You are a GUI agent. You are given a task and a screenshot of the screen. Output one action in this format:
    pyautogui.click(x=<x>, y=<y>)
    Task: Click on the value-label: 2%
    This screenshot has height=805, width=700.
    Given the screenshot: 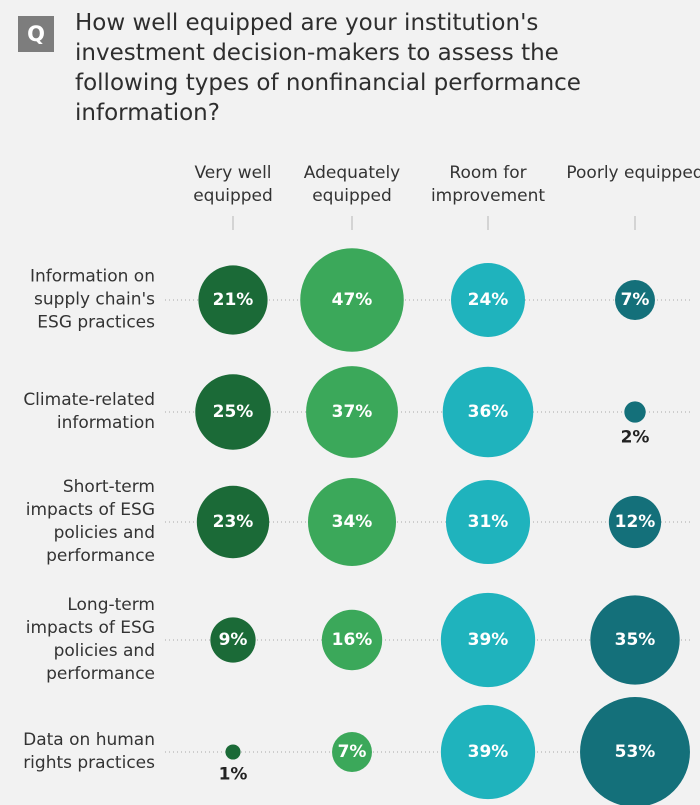 What is the action you would take?
    pyautogui.click(x=635, y=438)
    